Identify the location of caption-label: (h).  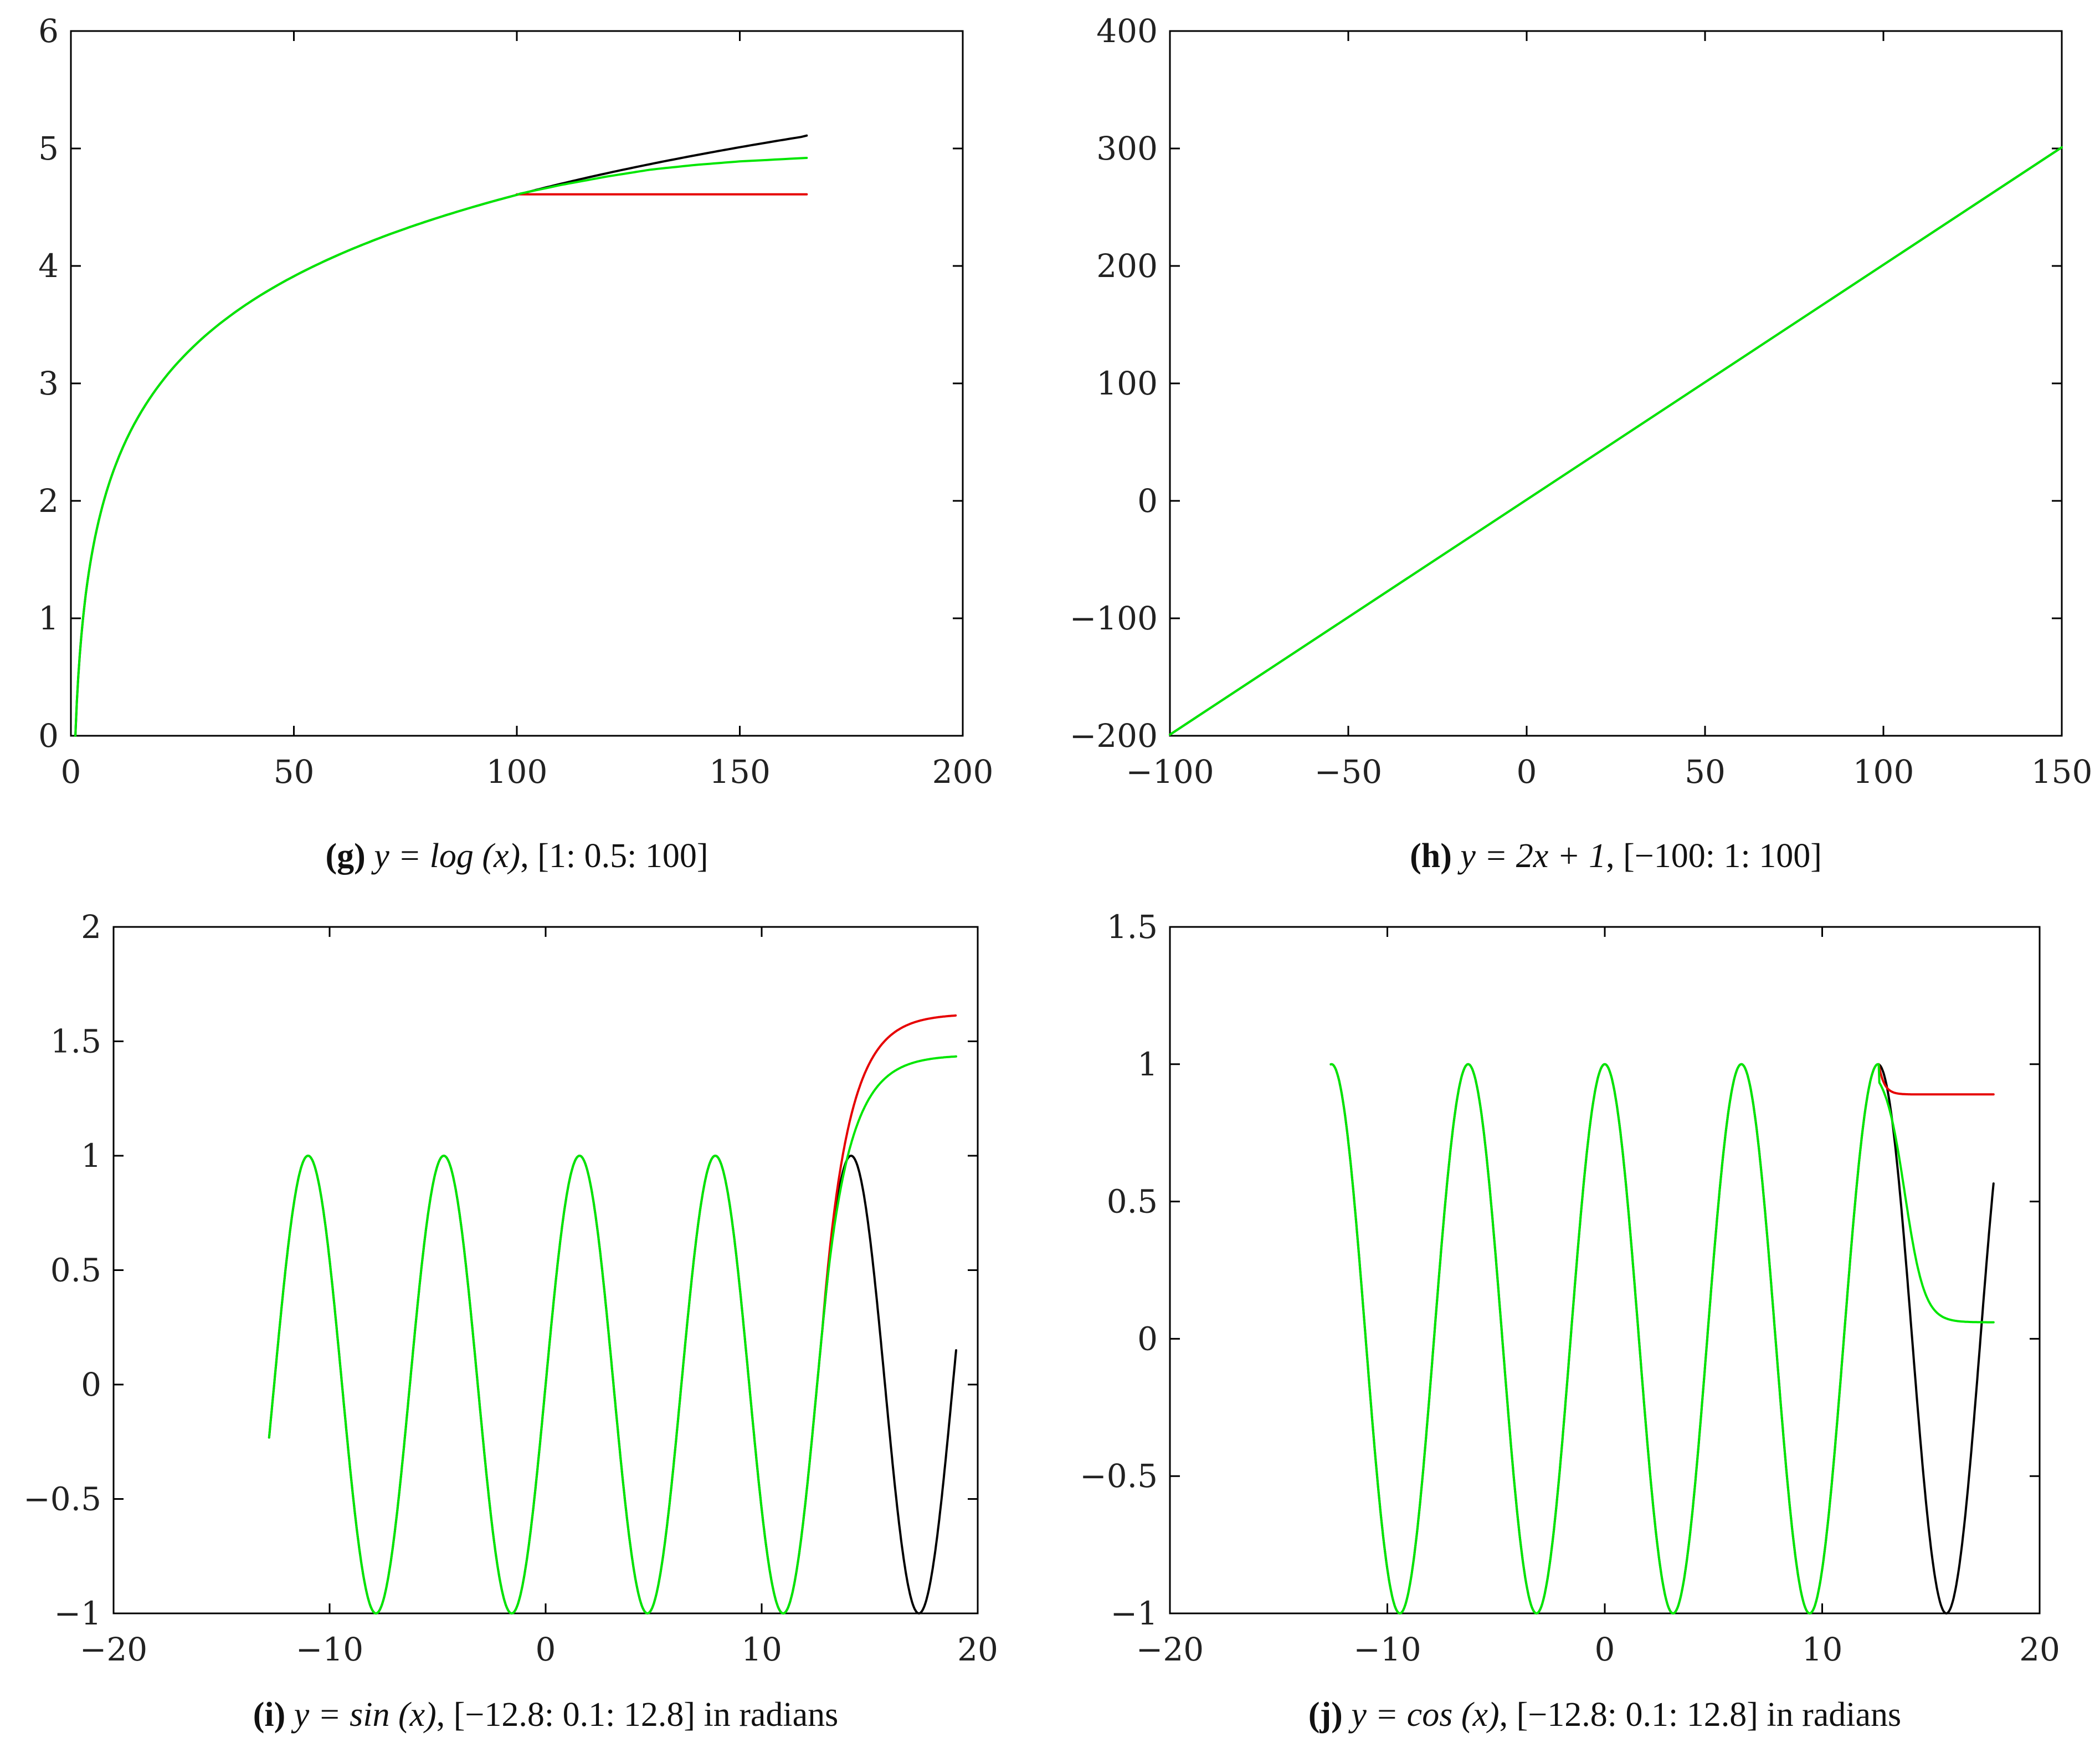
(1435, 856).